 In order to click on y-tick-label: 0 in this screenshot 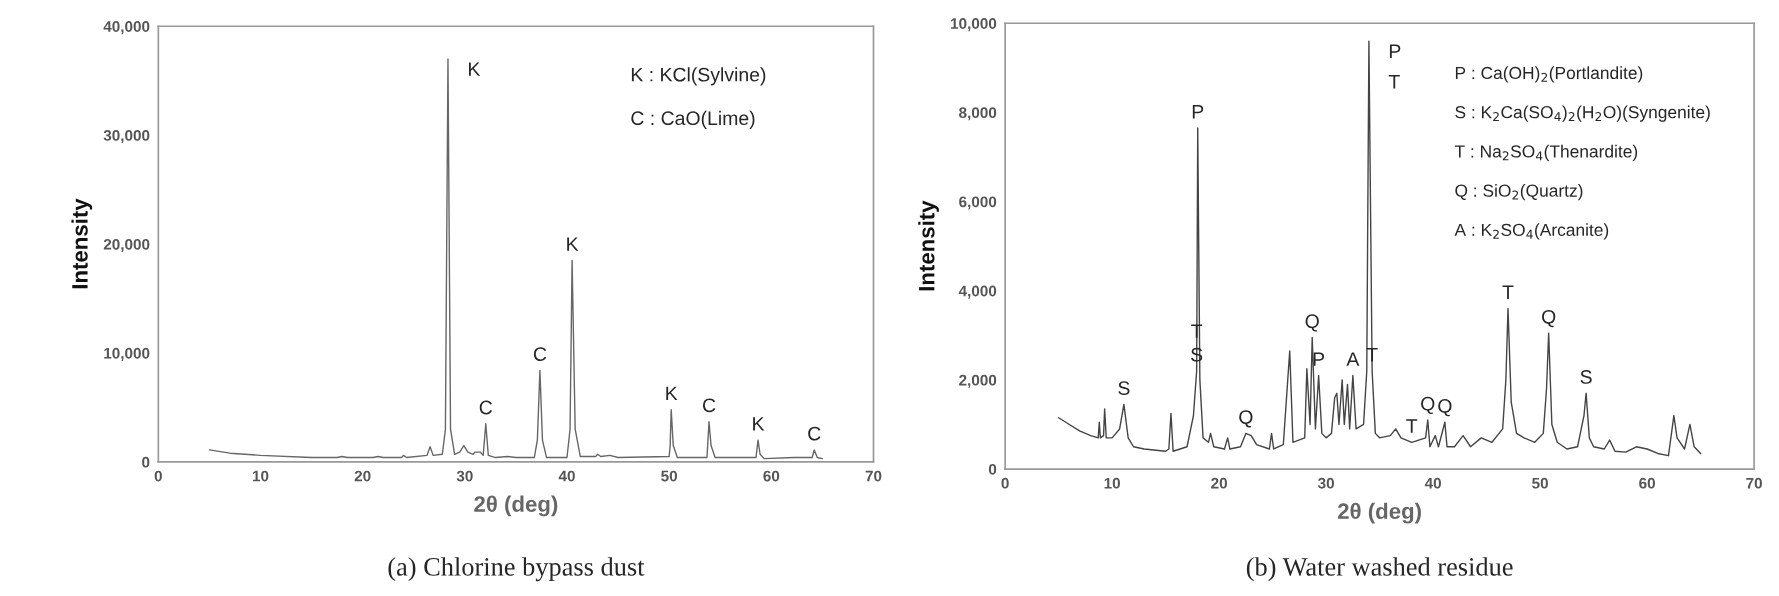, I will do `click(146, 462)`.